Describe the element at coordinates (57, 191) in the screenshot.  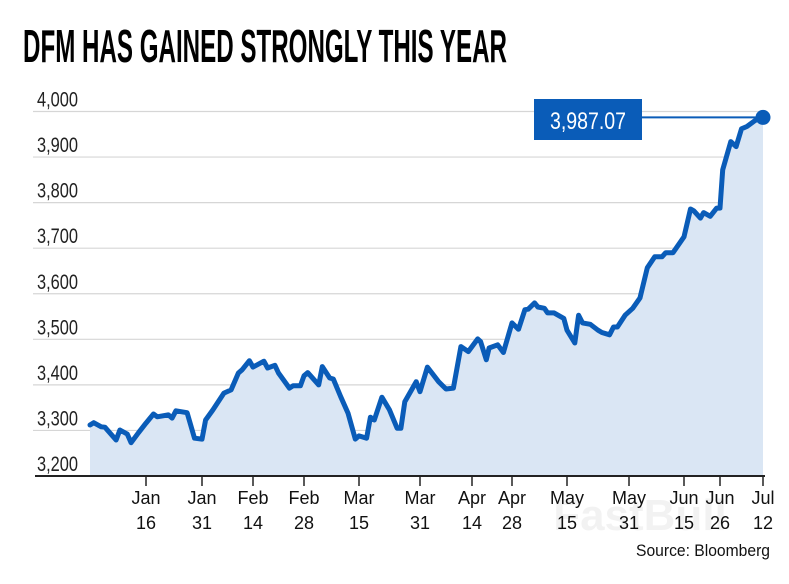
I see `y-tick-label: 3,800` at that location.